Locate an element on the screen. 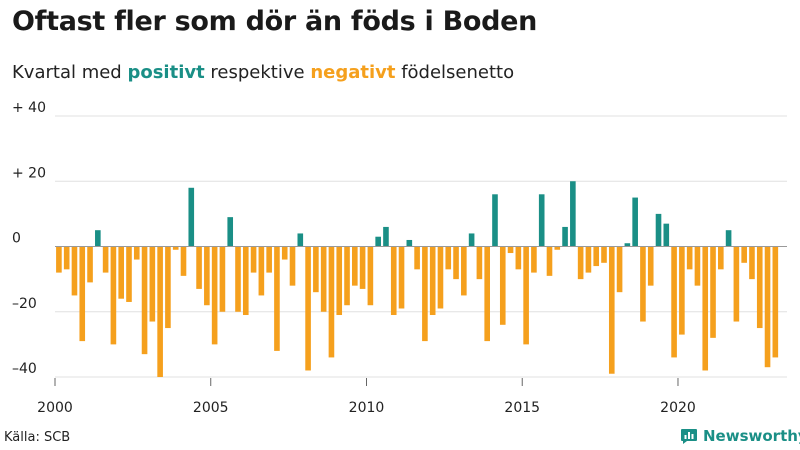  brand-logo: Newsworthy is located at coordinates (740, 436).